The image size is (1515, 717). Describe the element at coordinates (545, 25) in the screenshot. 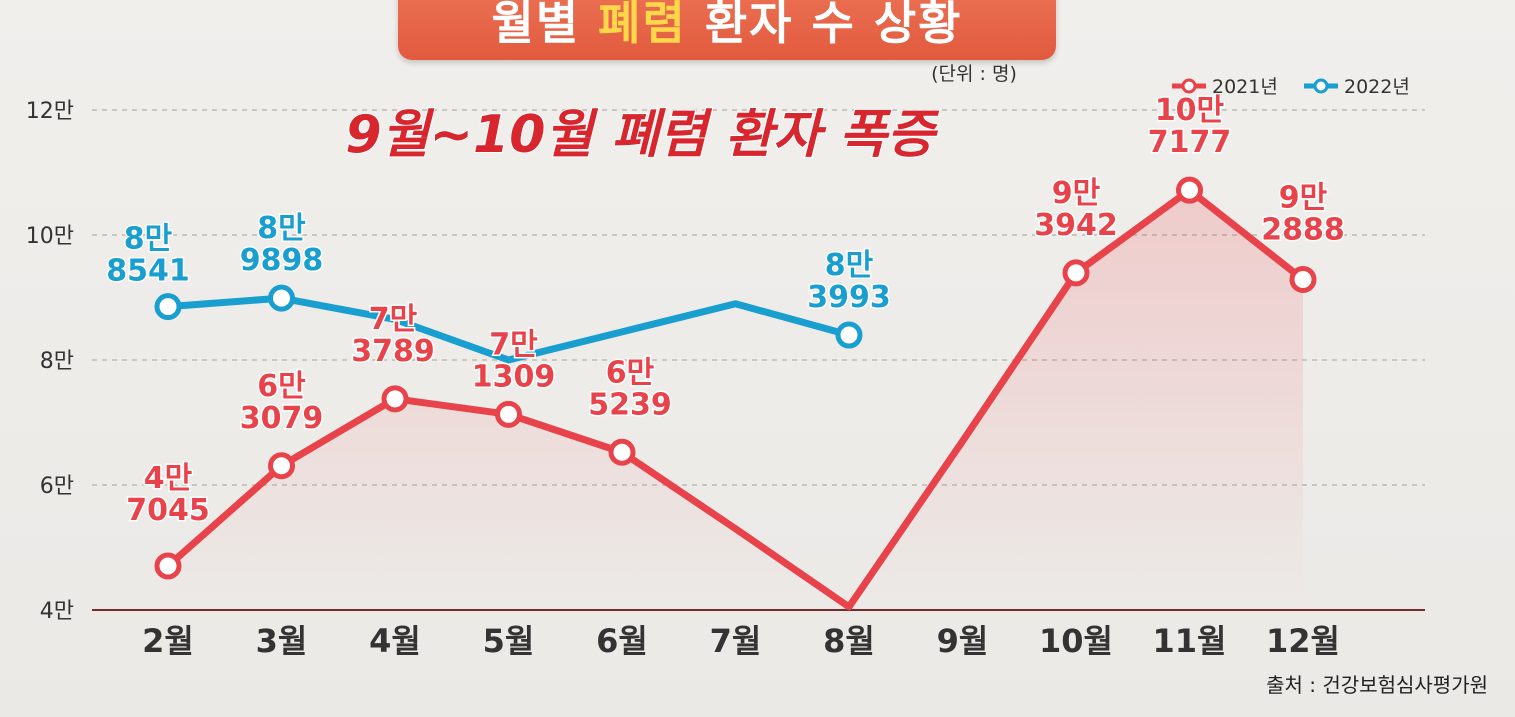

I see `chart-title-part-1: 월별` at that location.